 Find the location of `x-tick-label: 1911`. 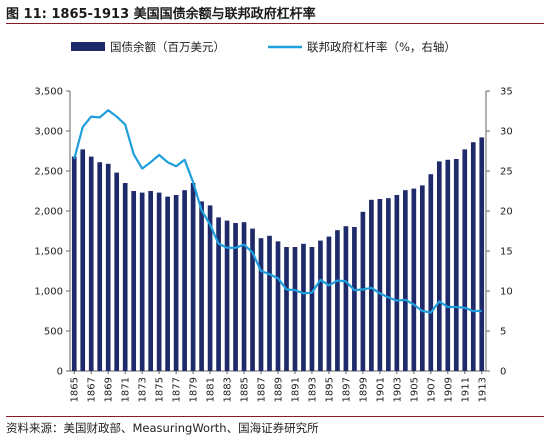

x-tick-label: 1911 is located at coordinates (465, 389).